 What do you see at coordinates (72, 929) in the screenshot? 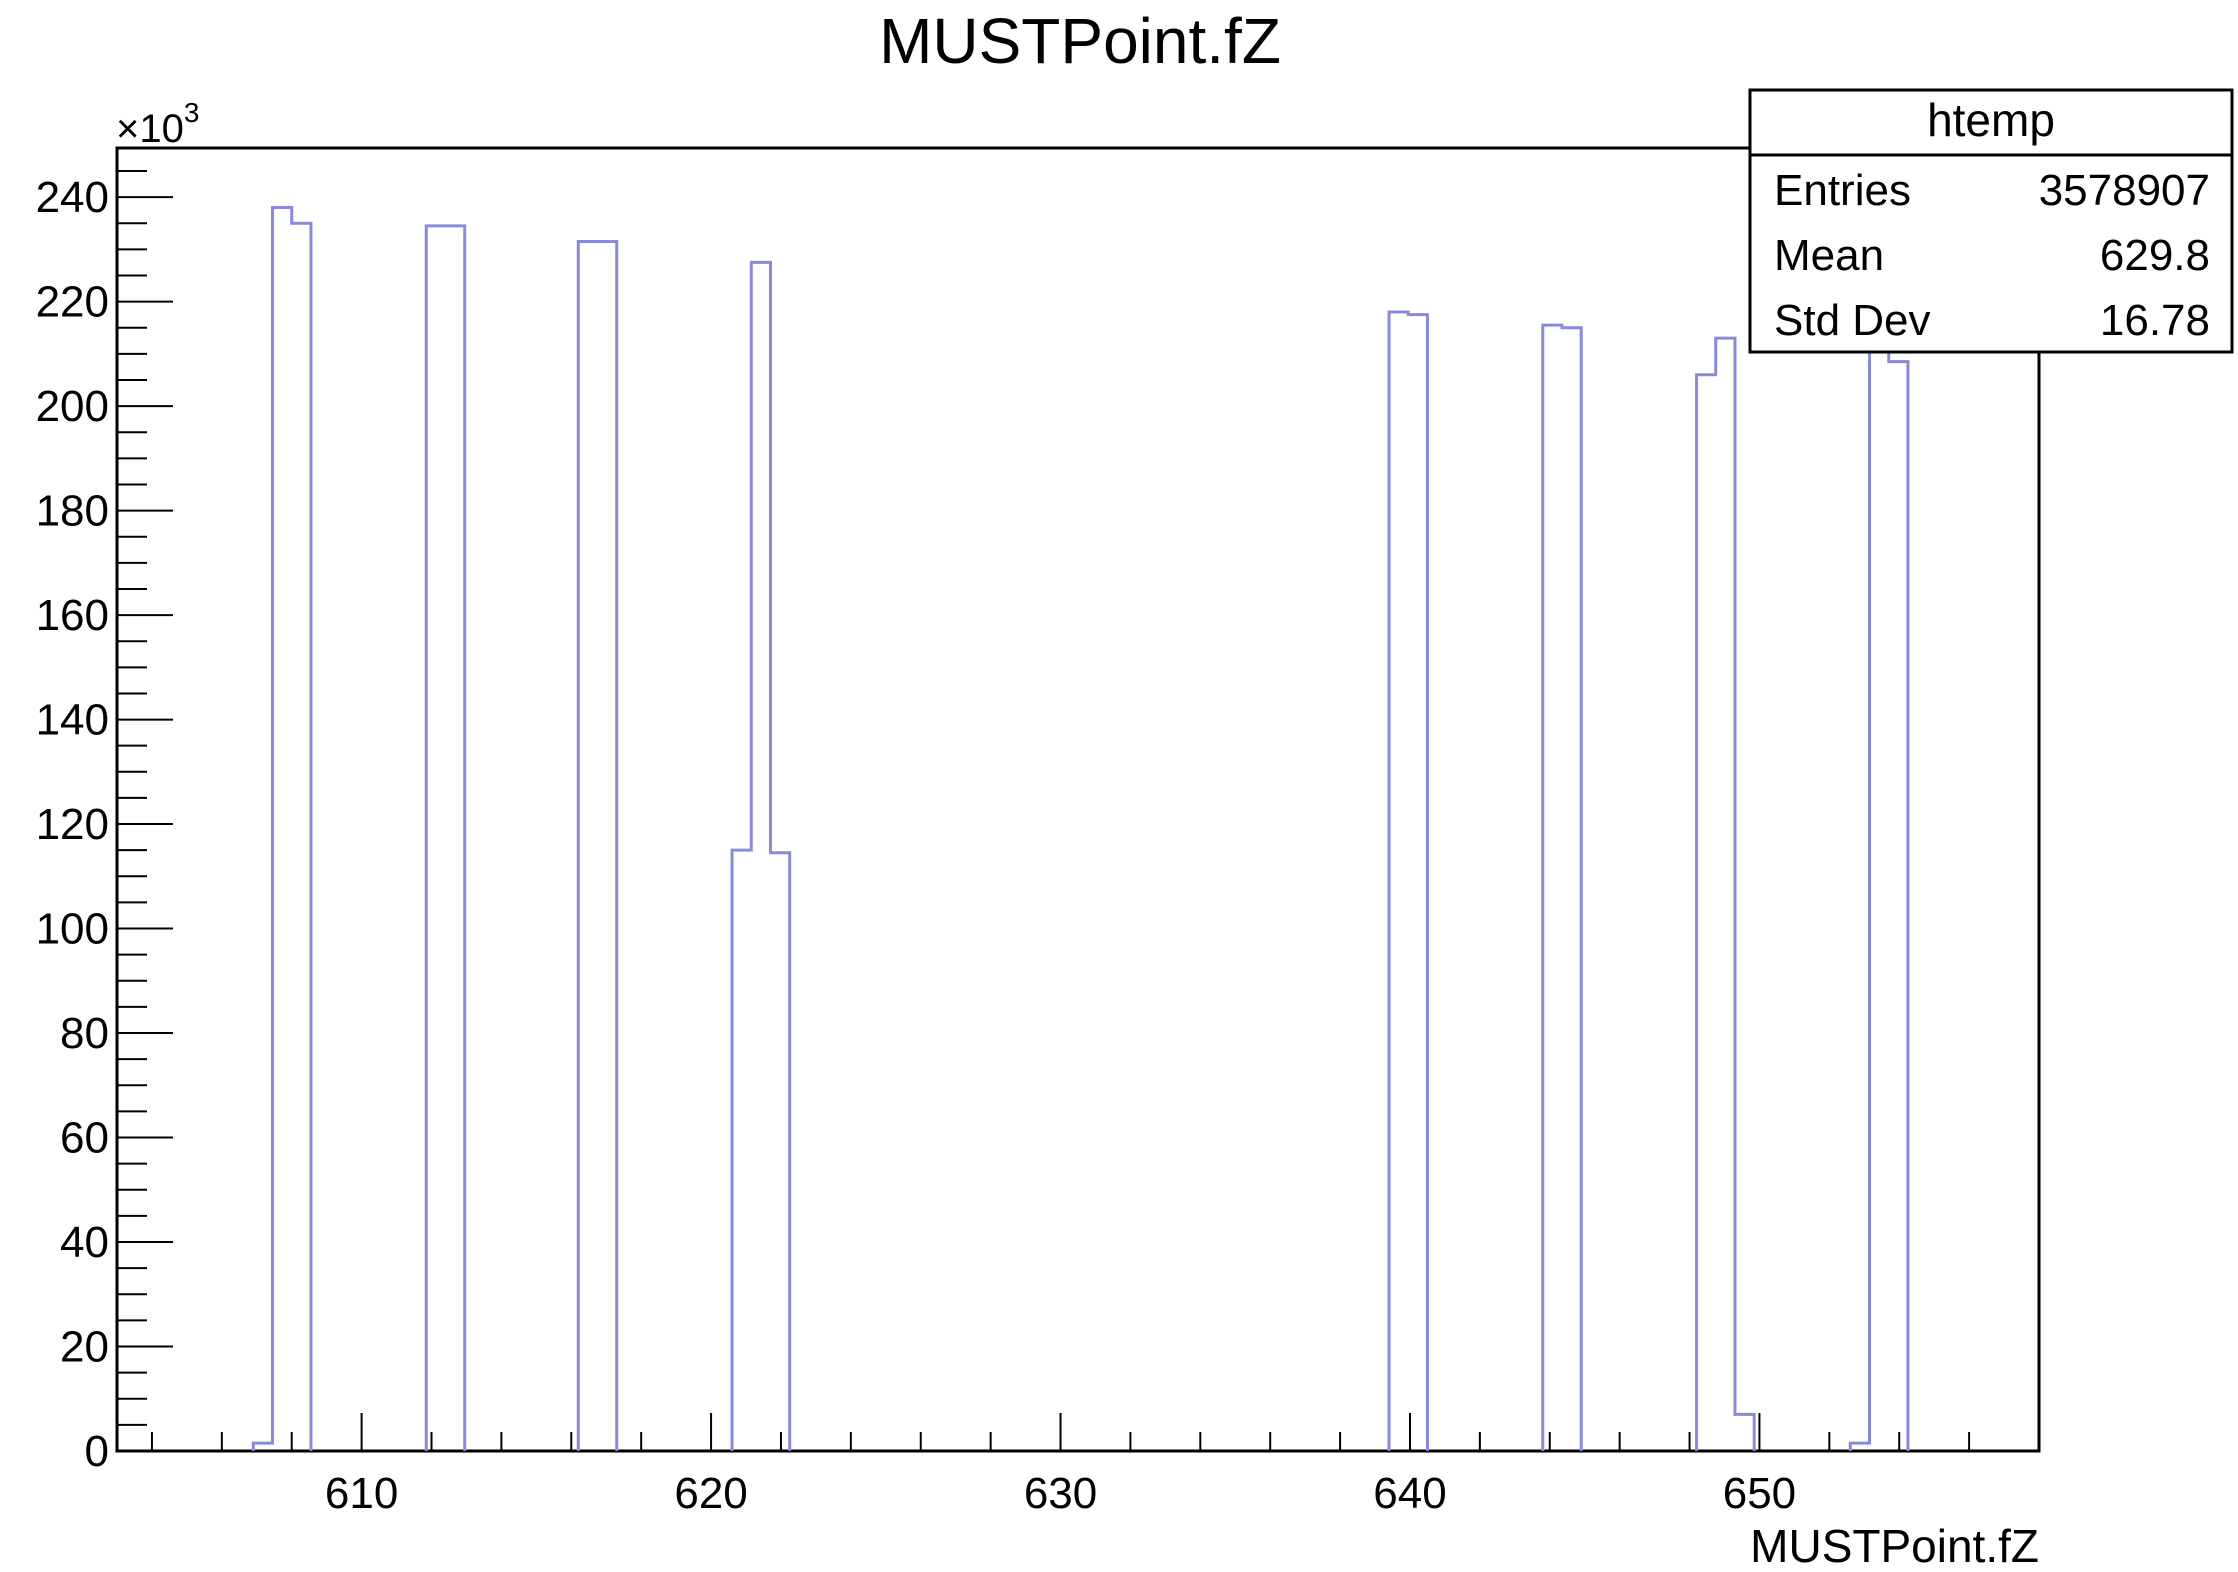
I see `y-tick-label: 100` at bounding box center [72, 929].